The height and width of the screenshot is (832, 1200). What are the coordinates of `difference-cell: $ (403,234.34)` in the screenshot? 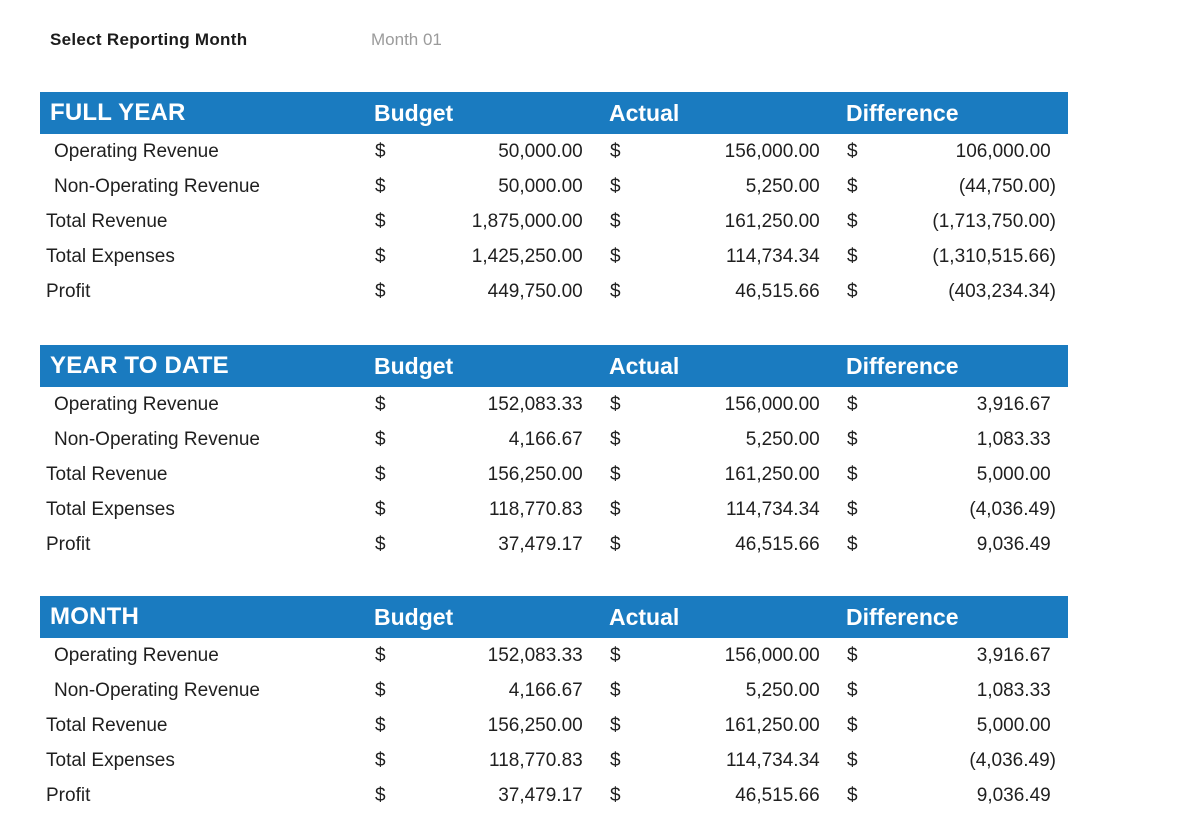 It's located at (952, 292).